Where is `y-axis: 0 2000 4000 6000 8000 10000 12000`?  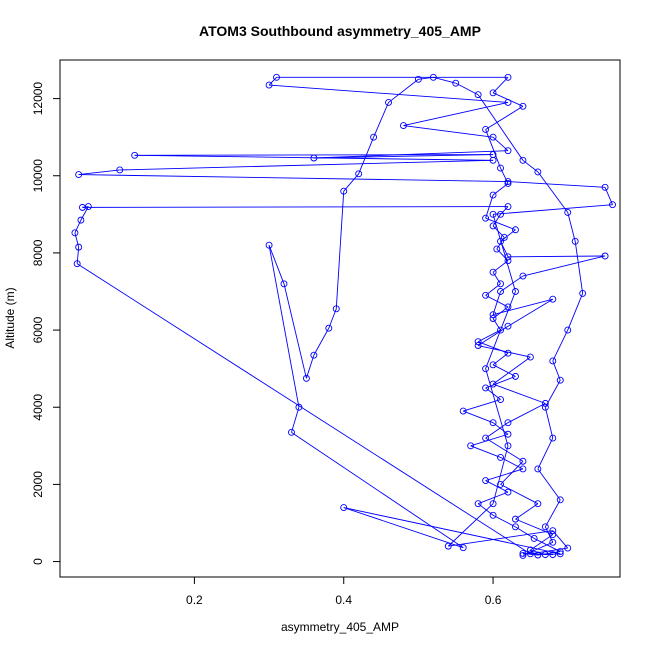 y-axis: 0 2000 4000 6000 8000 10000 12000 is located at coordinates (45, 323).